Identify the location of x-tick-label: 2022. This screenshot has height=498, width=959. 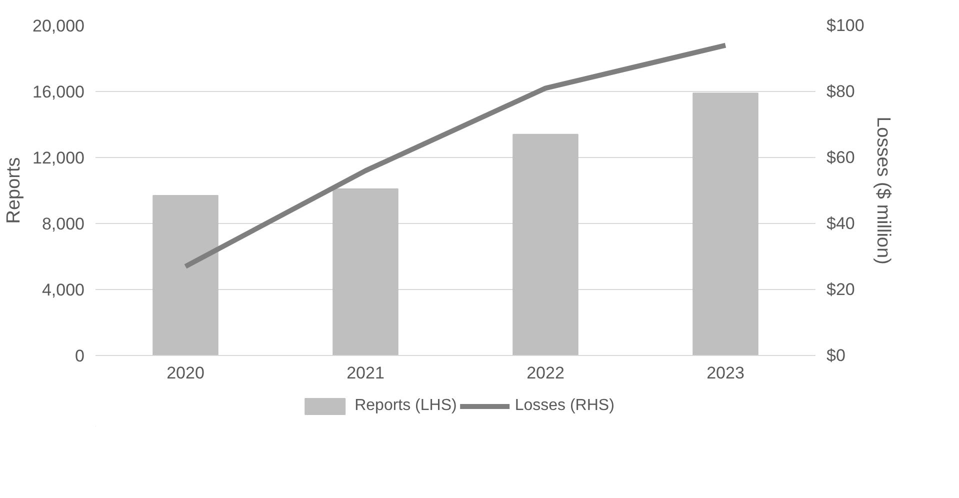
(545, 373).